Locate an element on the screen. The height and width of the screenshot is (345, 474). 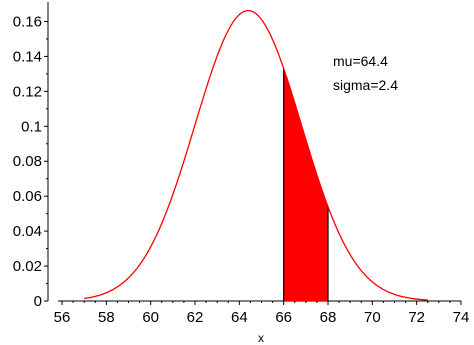
x-axis-label: x is located at coordinates (261, 338).